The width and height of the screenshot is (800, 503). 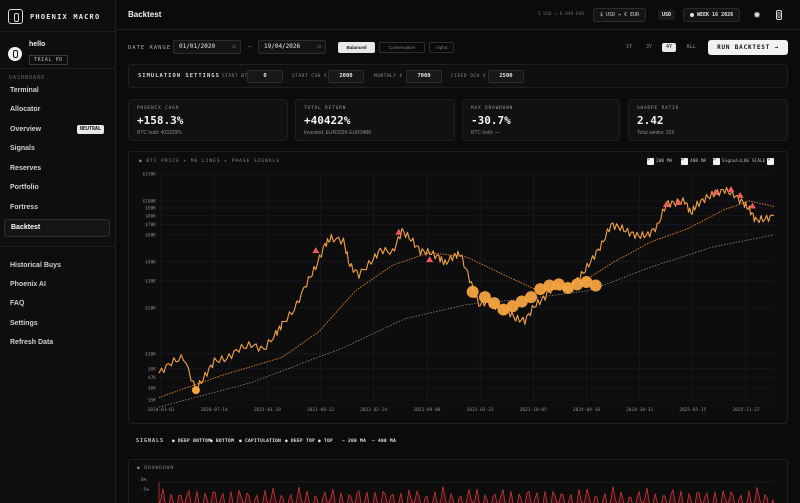 What do you see at coordinates (179, 76) in the screenshot?
I see `simulation-title: SIMULATION SETTINGS` at bounding box center [179, 76].